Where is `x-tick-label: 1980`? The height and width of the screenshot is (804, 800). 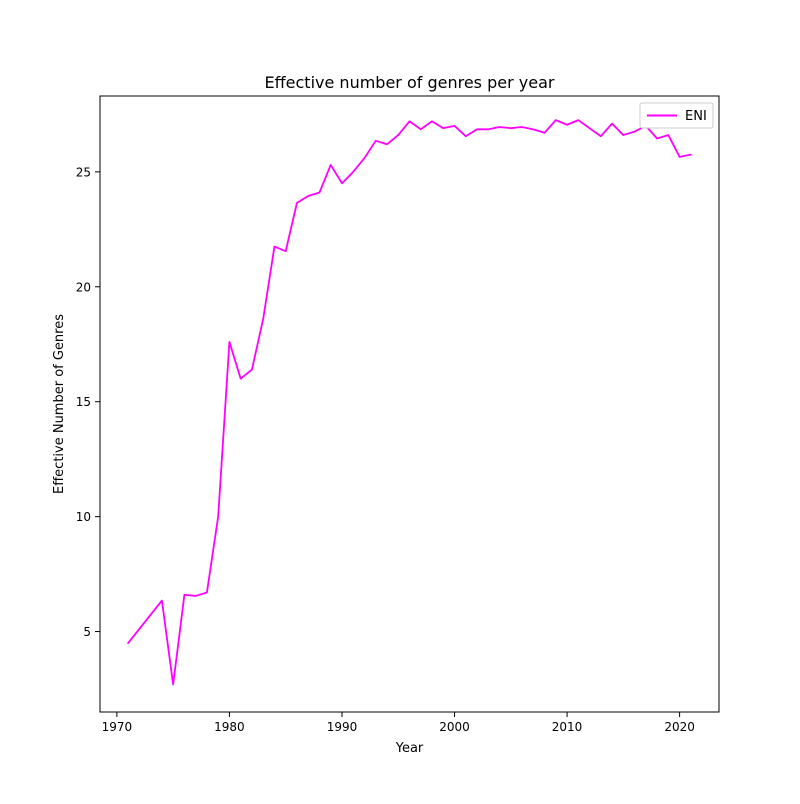
x-tick-label: 1980 is located at coordinates (229, 727).